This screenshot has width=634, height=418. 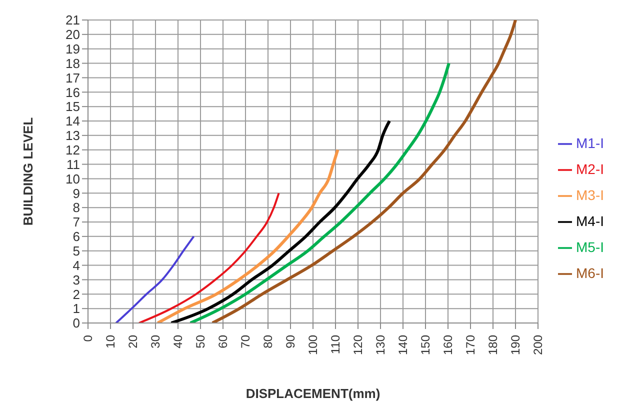 I want to click on y-tick-label: 20, so click(x=73, y=34).